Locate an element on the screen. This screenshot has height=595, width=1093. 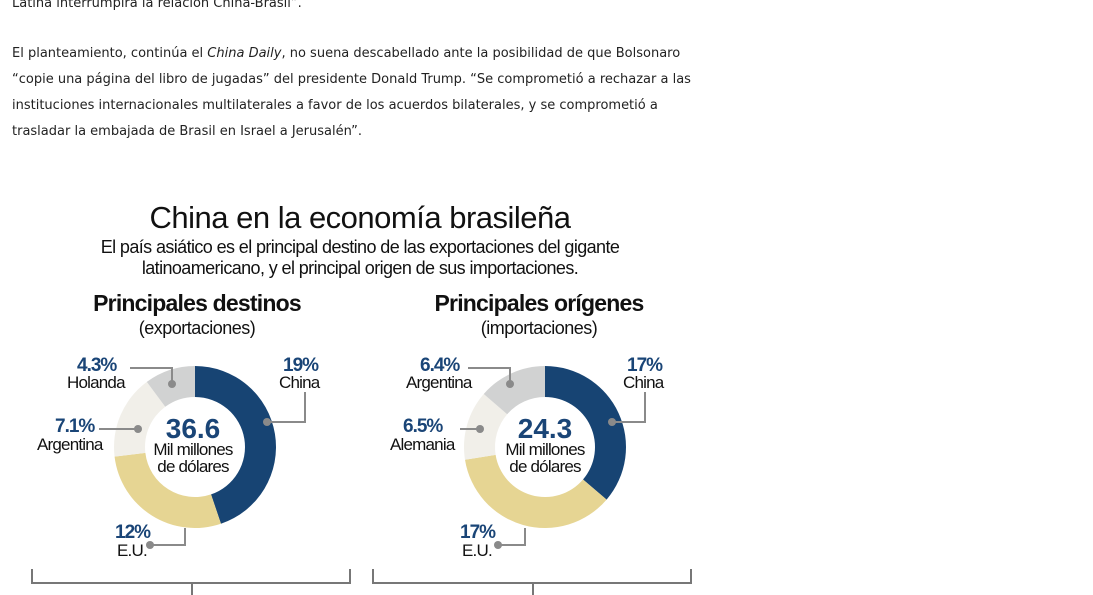
newspaper-name: China Daily is located at coordinates (244, 53).